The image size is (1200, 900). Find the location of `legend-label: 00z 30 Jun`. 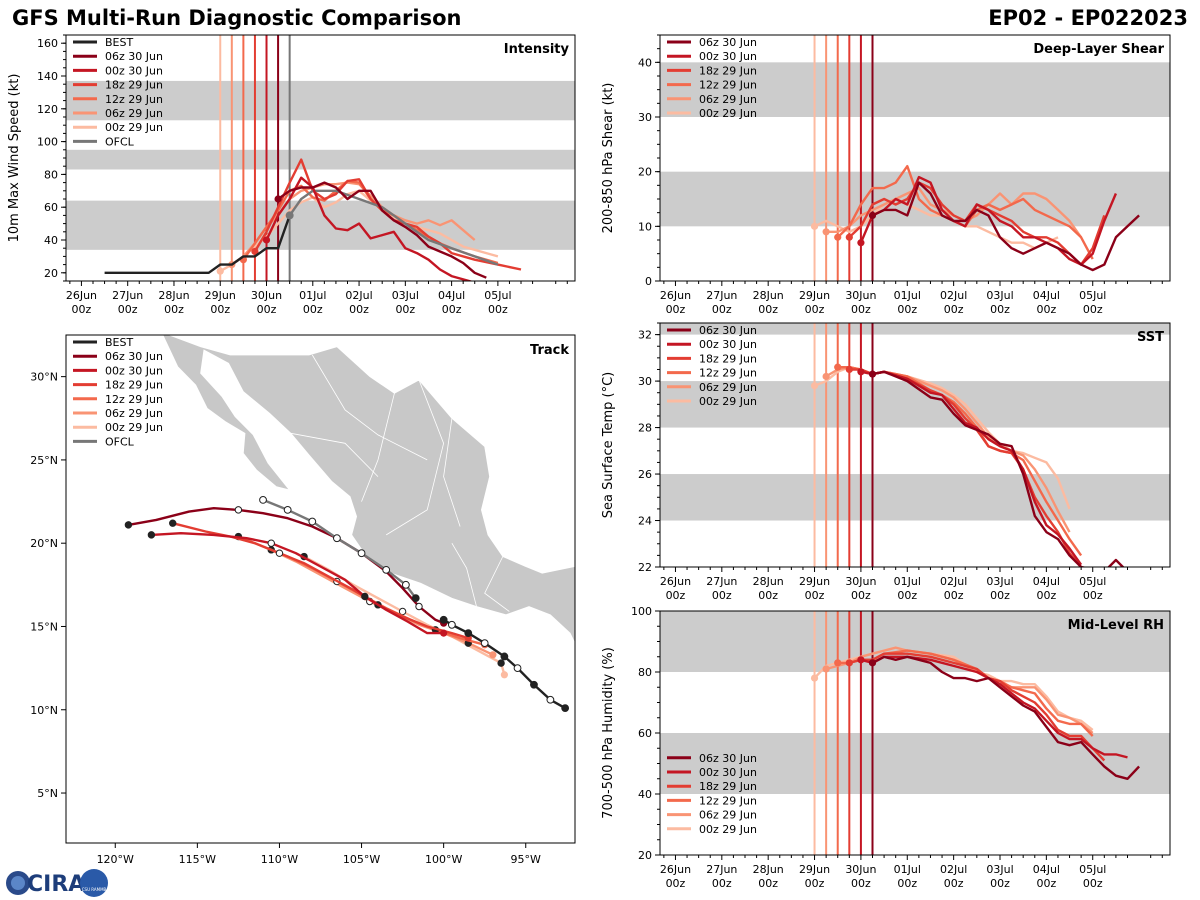

legend-label: 00z 30 Jun is located at coordinates (728, 772).